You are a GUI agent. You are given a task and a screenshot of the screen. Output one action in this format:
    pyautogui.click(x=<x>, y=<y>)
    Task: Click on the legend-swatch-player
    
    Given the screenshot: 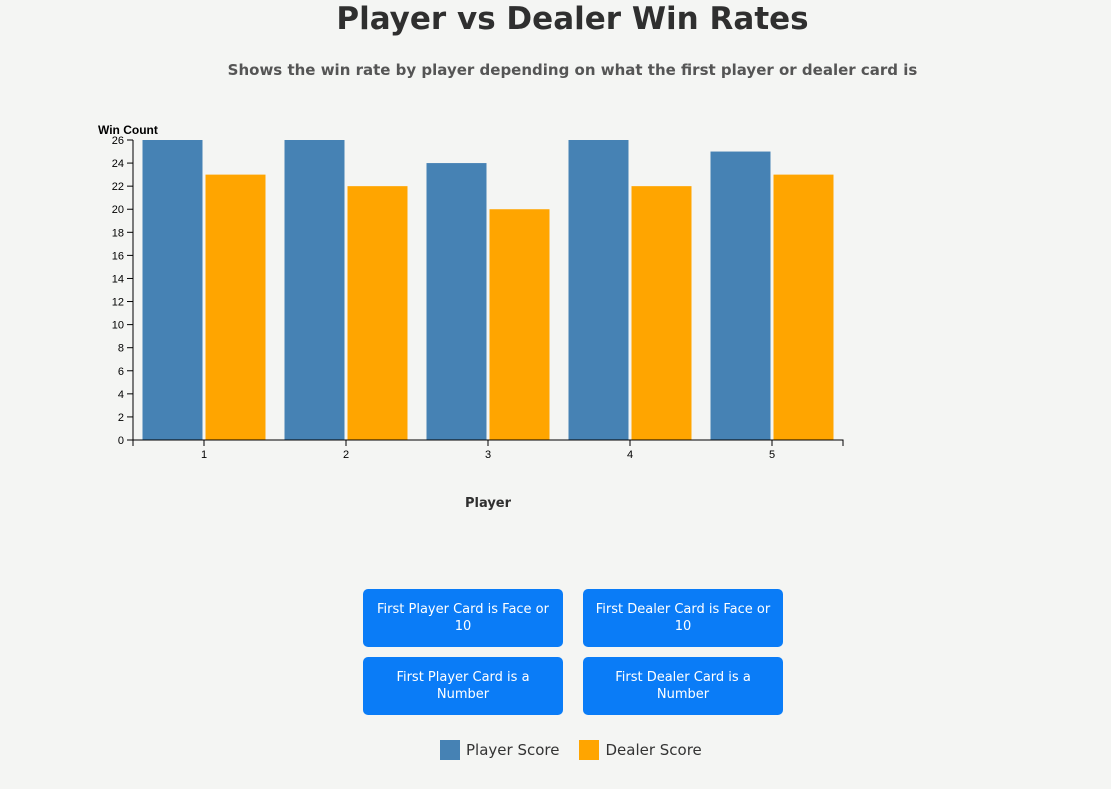 What is the action you would take?
    pyautogui.click(x=450, y=750)
    